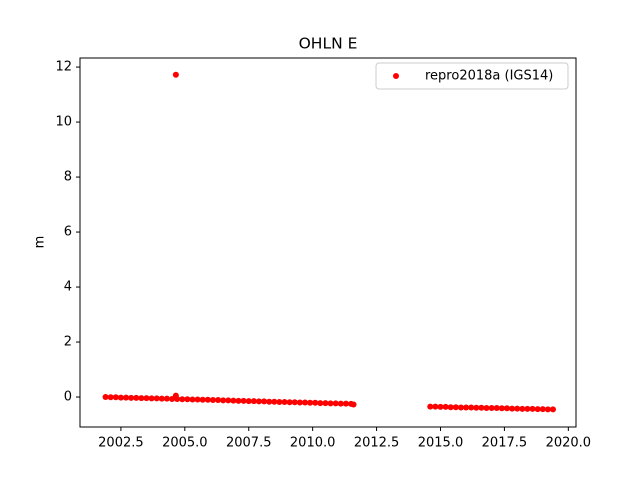 The image size is (640, 480). What do you see at coordinates (313, 443) in the screenshot?
I see `x-tick-label: 2010.0` at bounding box center [313, 443].